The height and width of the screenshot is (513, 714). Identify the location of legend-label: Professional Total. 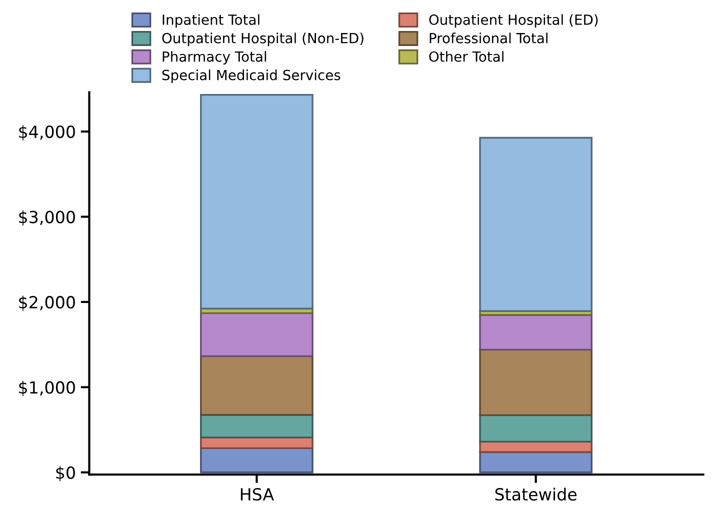
(489, 38).